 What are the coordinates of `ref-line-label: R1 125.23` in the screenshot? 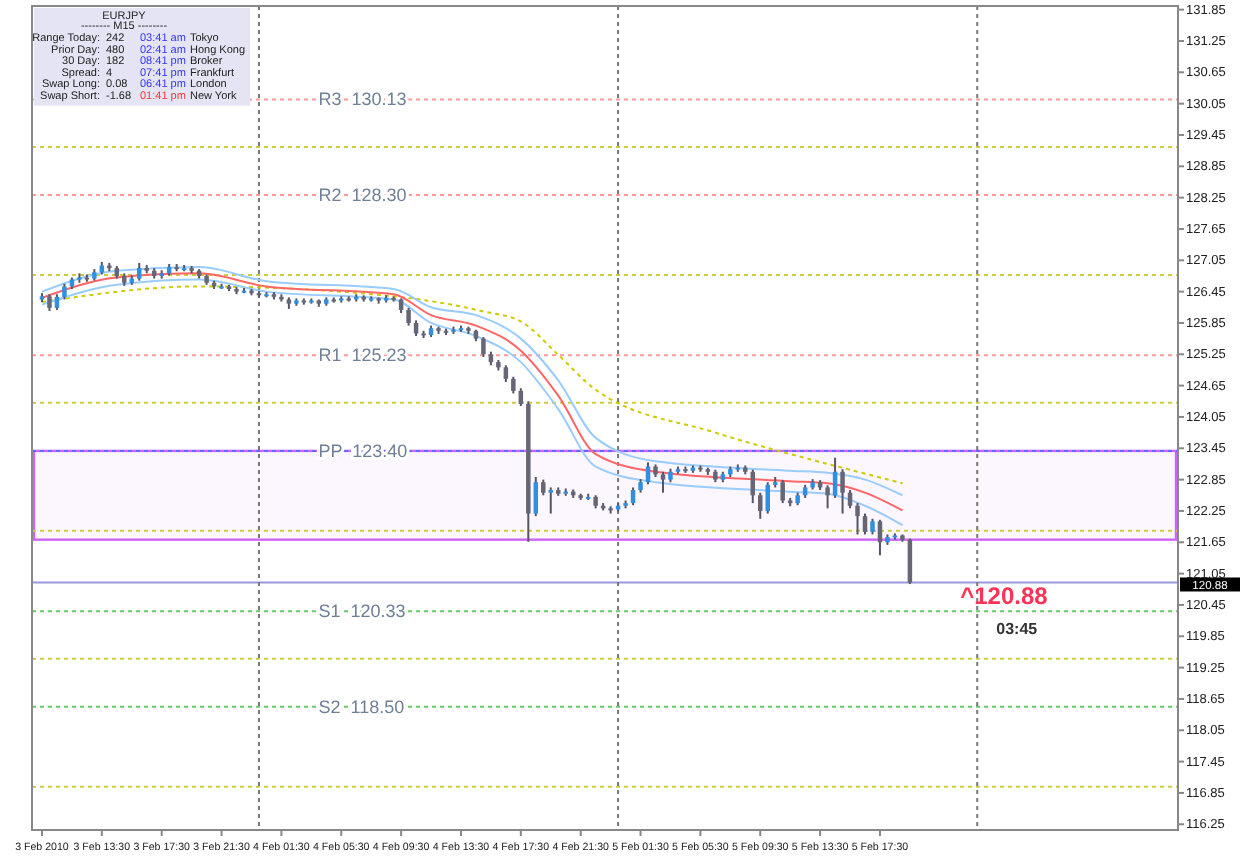 It's located at (362, 355).